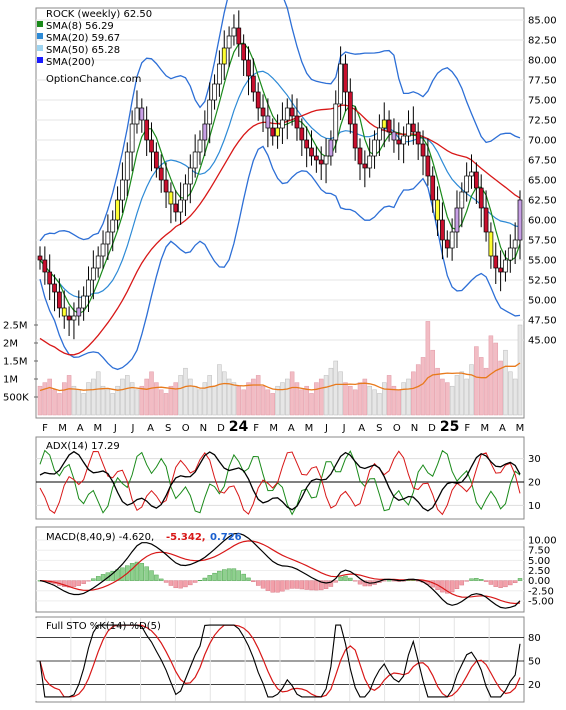  Describe the element at coordinates (283, 427) in the screenshot. I see `x-axis-labels: F M A M J J A S O N D 24 F M A M J J A S O N D 25 F M A M` at that location.